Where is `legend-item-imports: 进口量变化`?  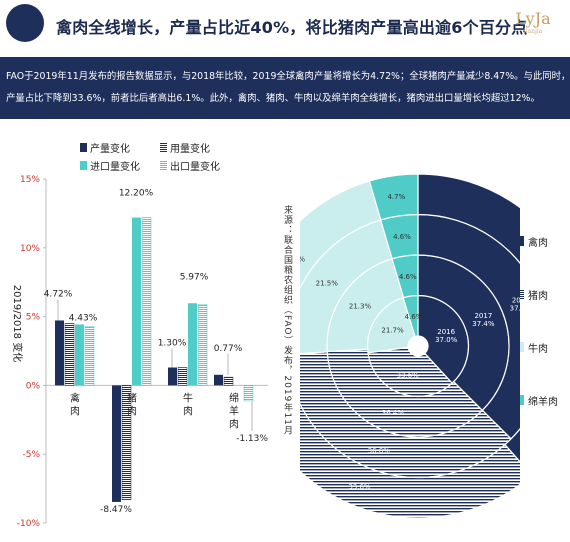 legend-item-imports: 进口量变化 is located at coordinates (120, 165).